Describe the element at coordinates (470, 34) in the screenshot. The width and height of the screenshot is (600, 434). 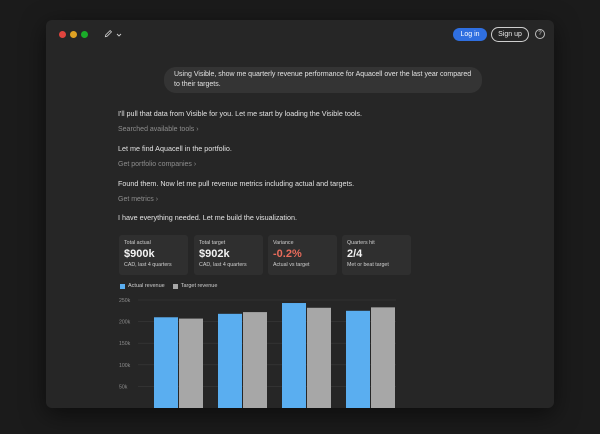
I see `log-in-button: Log in` at that location.